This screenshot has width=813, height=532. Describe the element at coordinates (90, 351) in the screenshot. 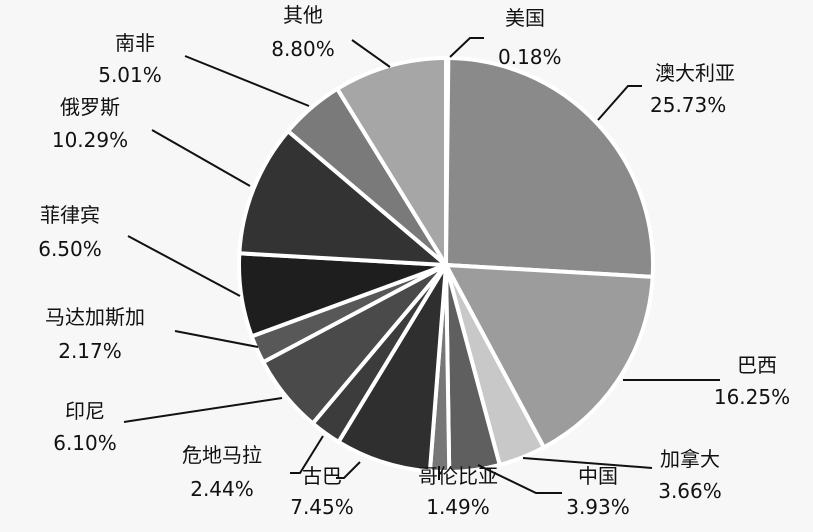

I see `slice-value-label: 2.17%` at that location.